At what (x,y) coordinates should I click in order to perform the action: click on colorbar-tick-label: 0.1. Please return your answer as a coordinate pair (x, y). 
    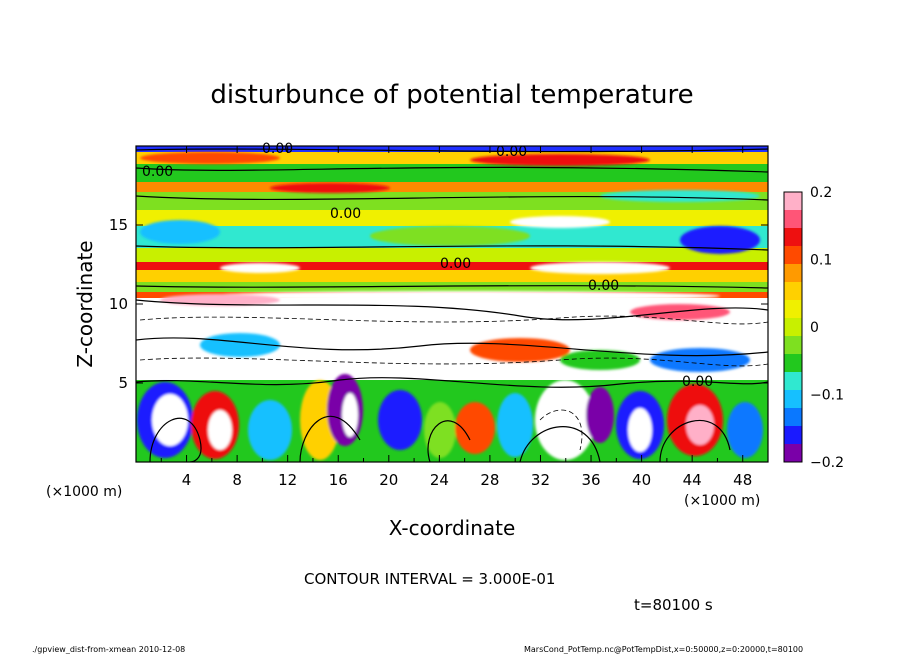
    Looking at the image, I should click on (821, 261).